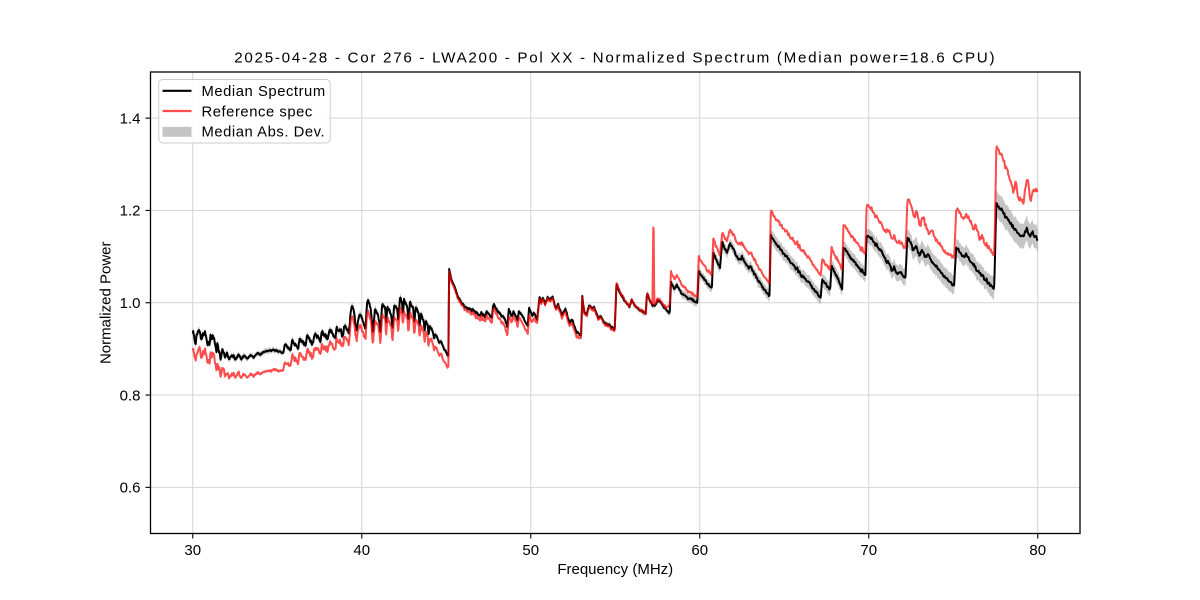 This screenshot has width=1200, height=600. Describe the element at coordinates (264, 133) in the screenshot. I see `svg-text: Median Abs. Dev.` at that location.